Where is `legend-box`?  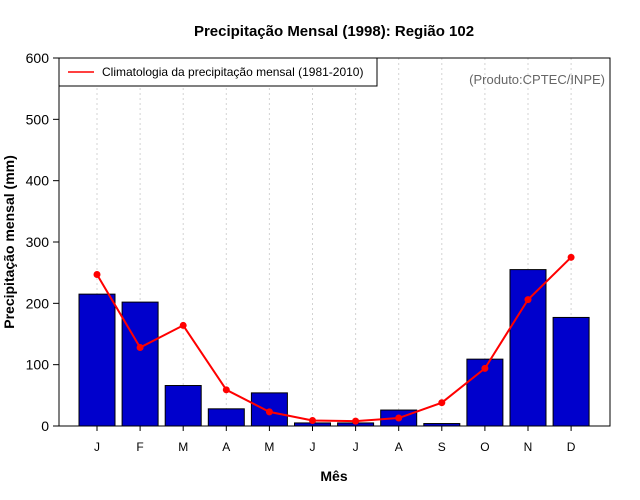
legend-box is located at coordinates (218, 72).